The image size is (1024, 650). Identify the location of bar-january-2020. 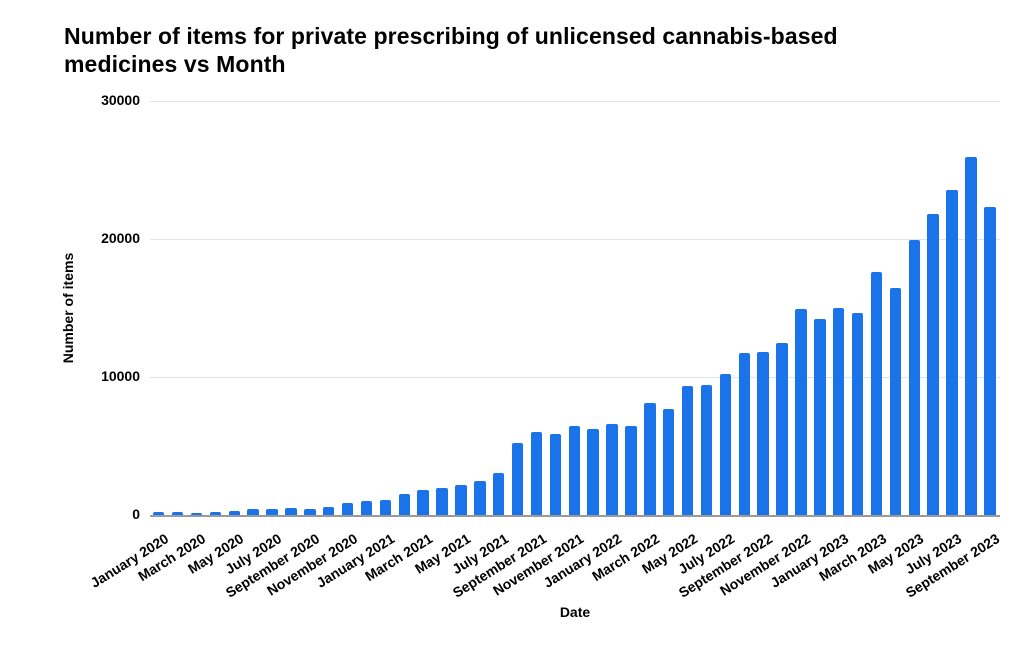
(159, 513).